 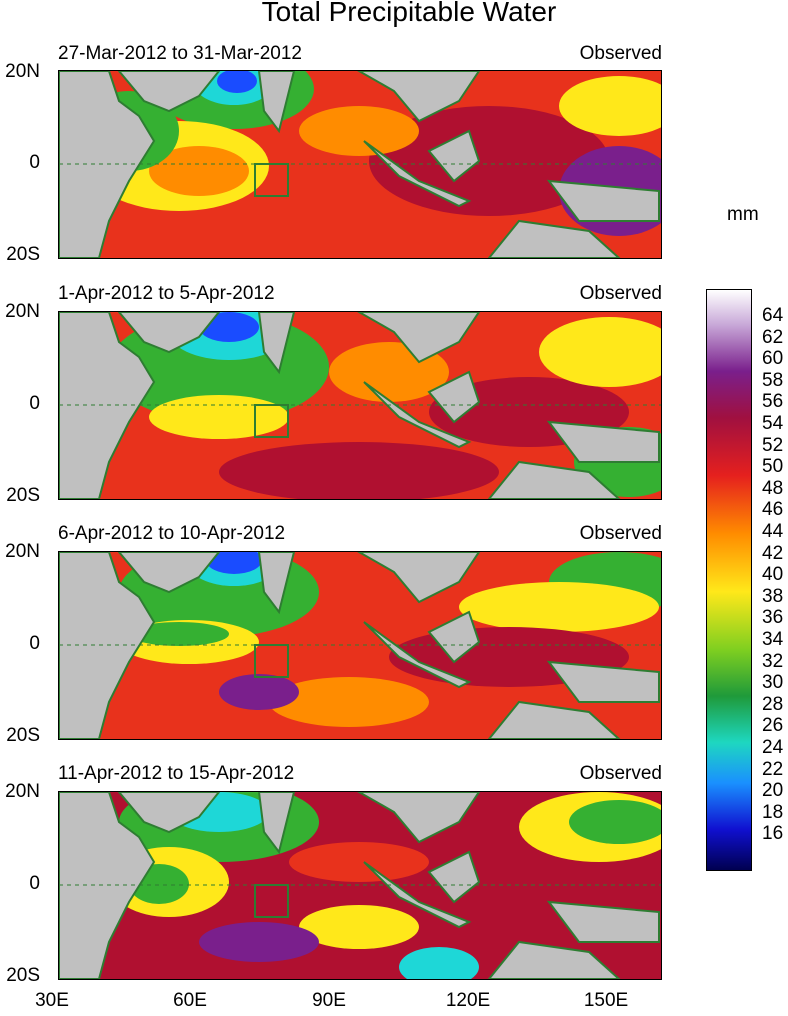 I want to click on panel-4-lat-20n: 20N, so click(x=22, y=791).